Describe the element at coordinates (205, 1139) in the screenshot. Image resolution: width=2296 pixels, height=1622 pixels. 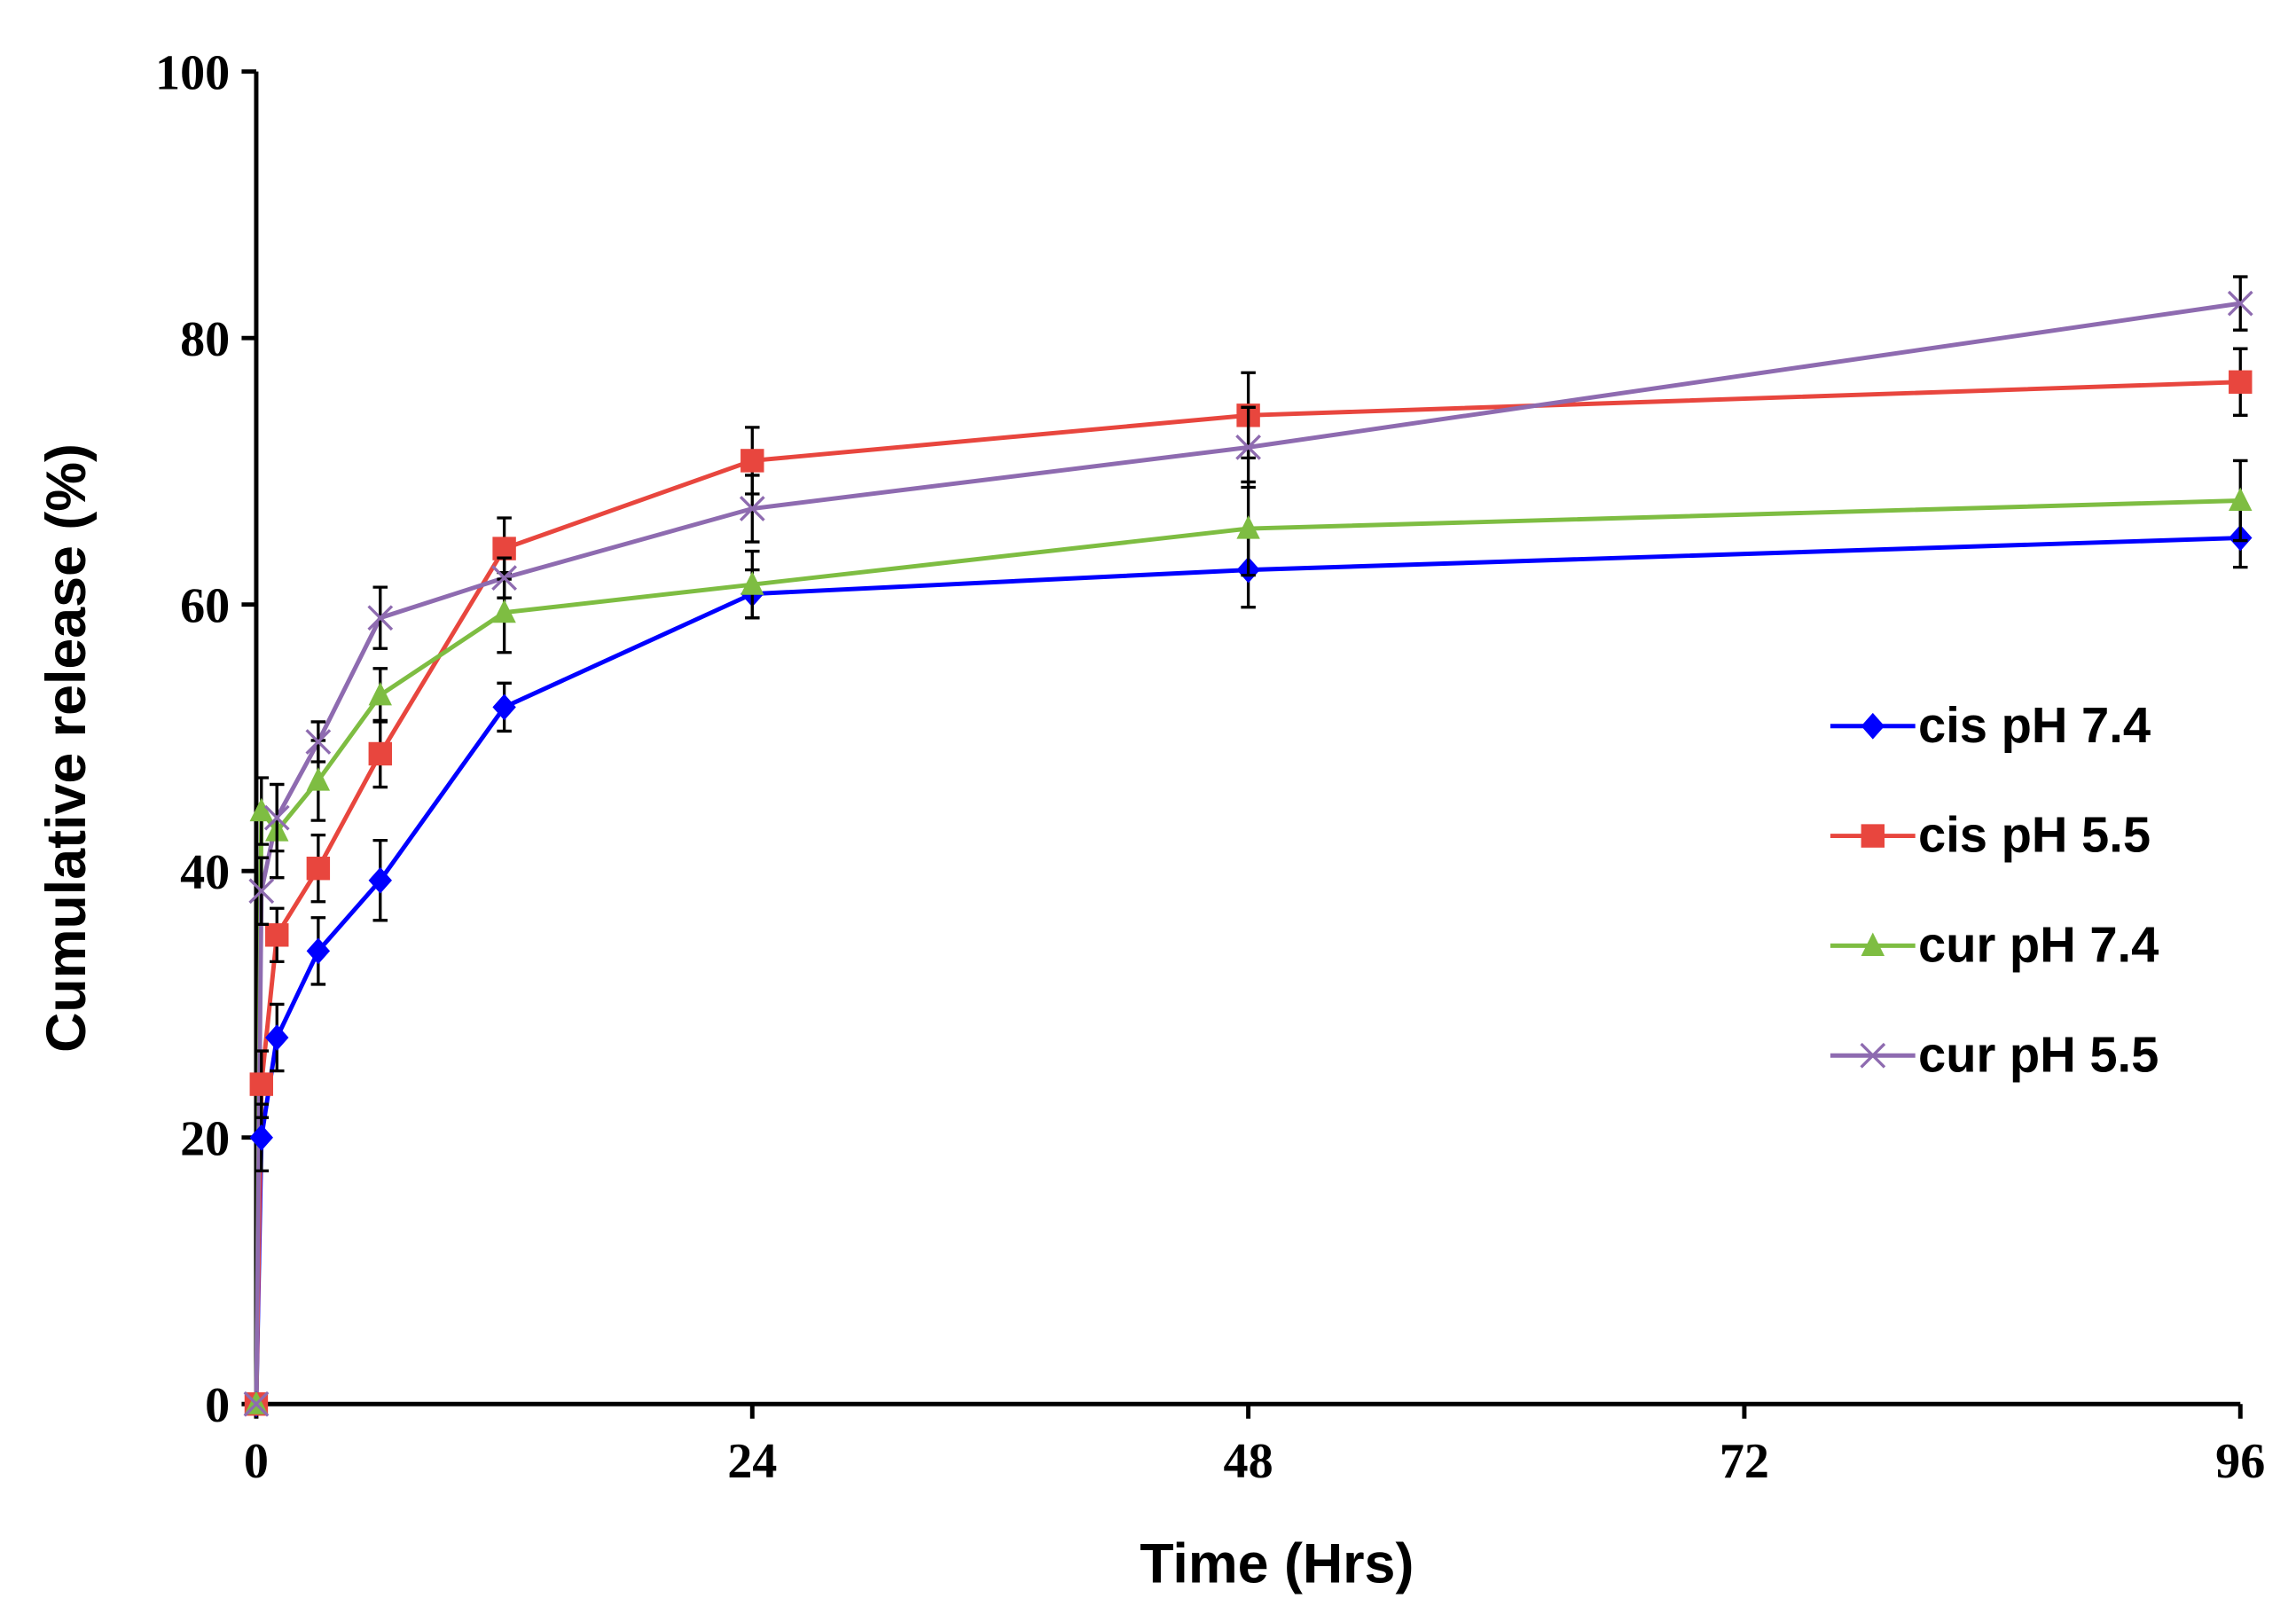
I see `y-tick-label: 20` at that location.